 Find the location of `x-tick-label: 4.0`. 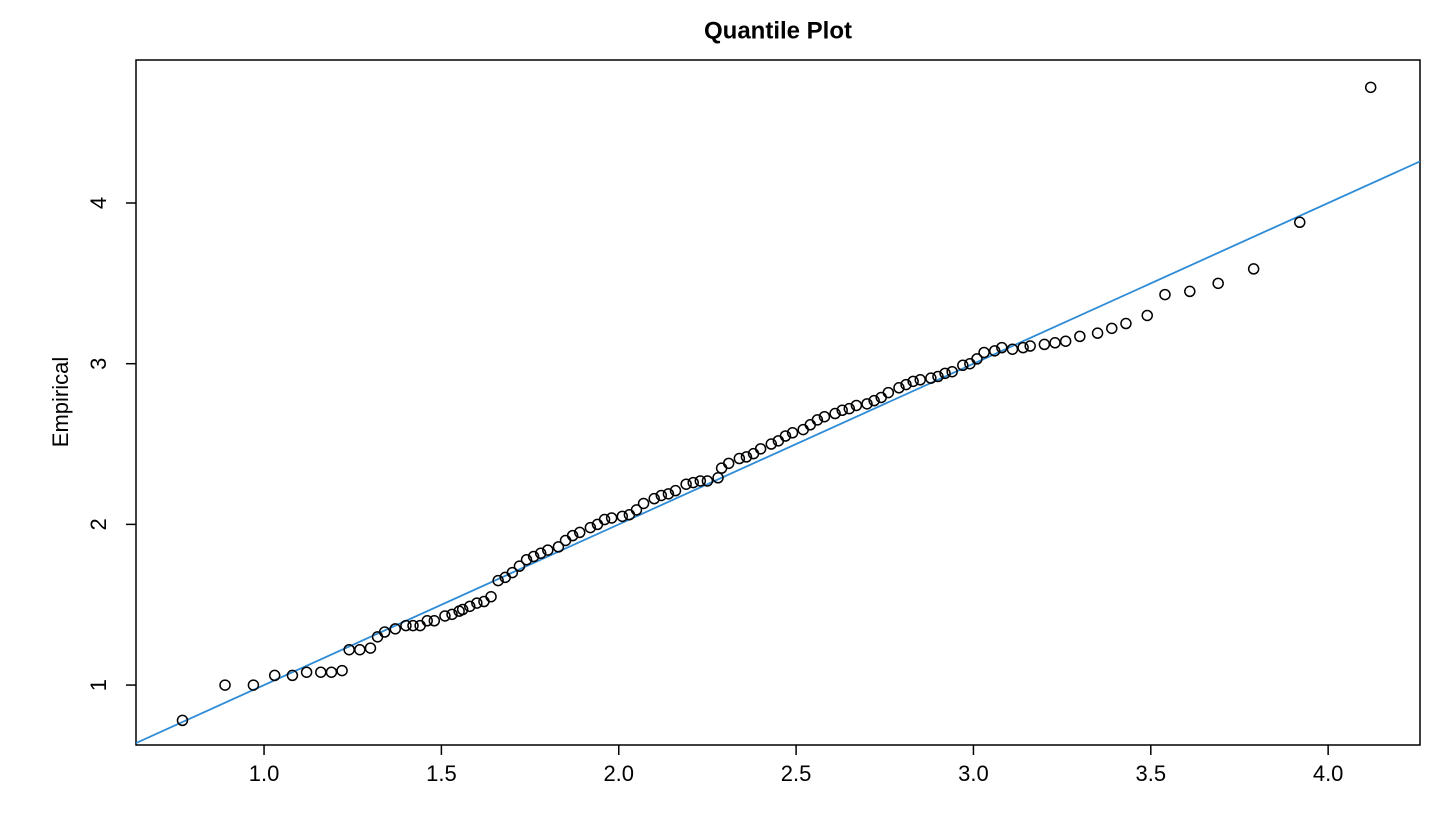

x-tick-label: 4.0 is located at coordinates (1328, 773).